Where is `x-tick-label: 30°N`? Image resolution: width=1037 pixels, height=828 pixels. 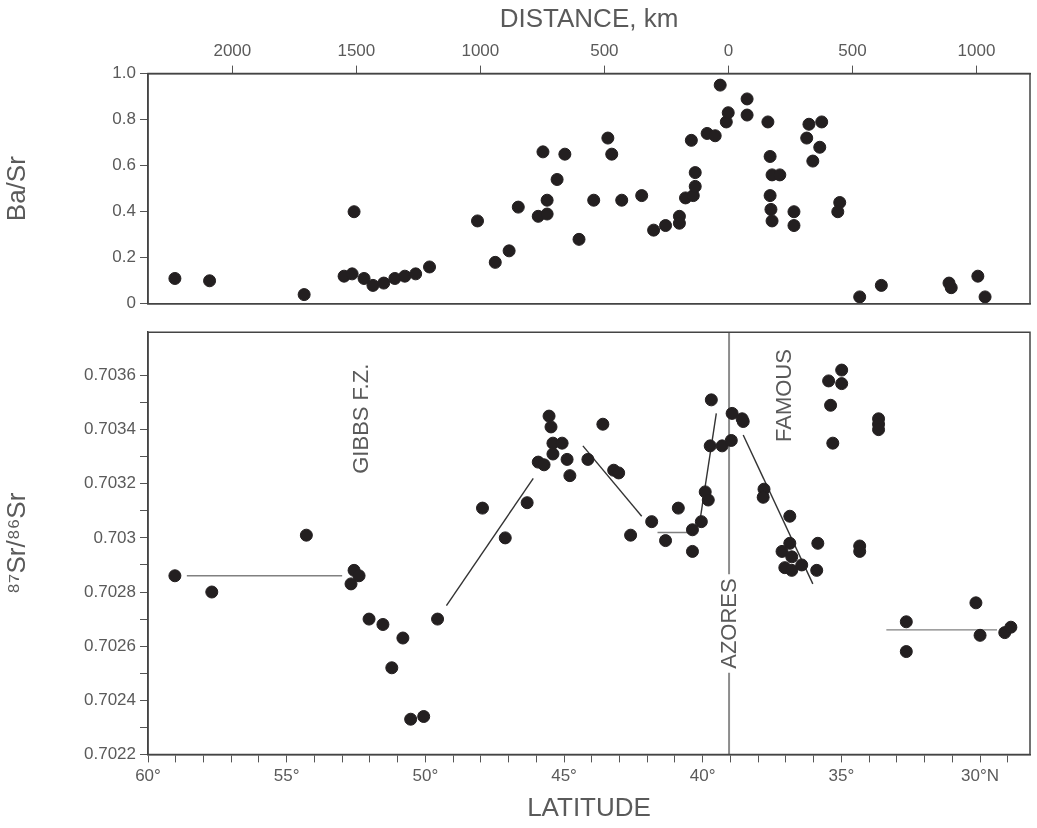
x-tick-label: 30°N is located at coordinates (980, 776).